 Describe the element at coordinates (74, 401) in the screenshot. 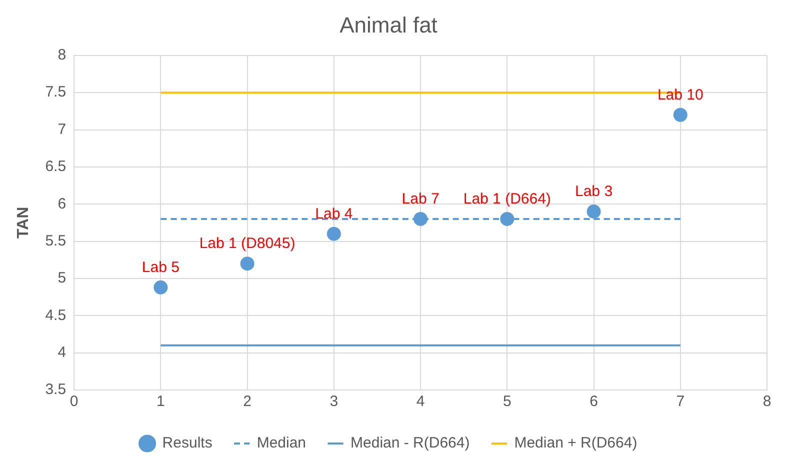

I see `x-tick-label: 0` at that location.